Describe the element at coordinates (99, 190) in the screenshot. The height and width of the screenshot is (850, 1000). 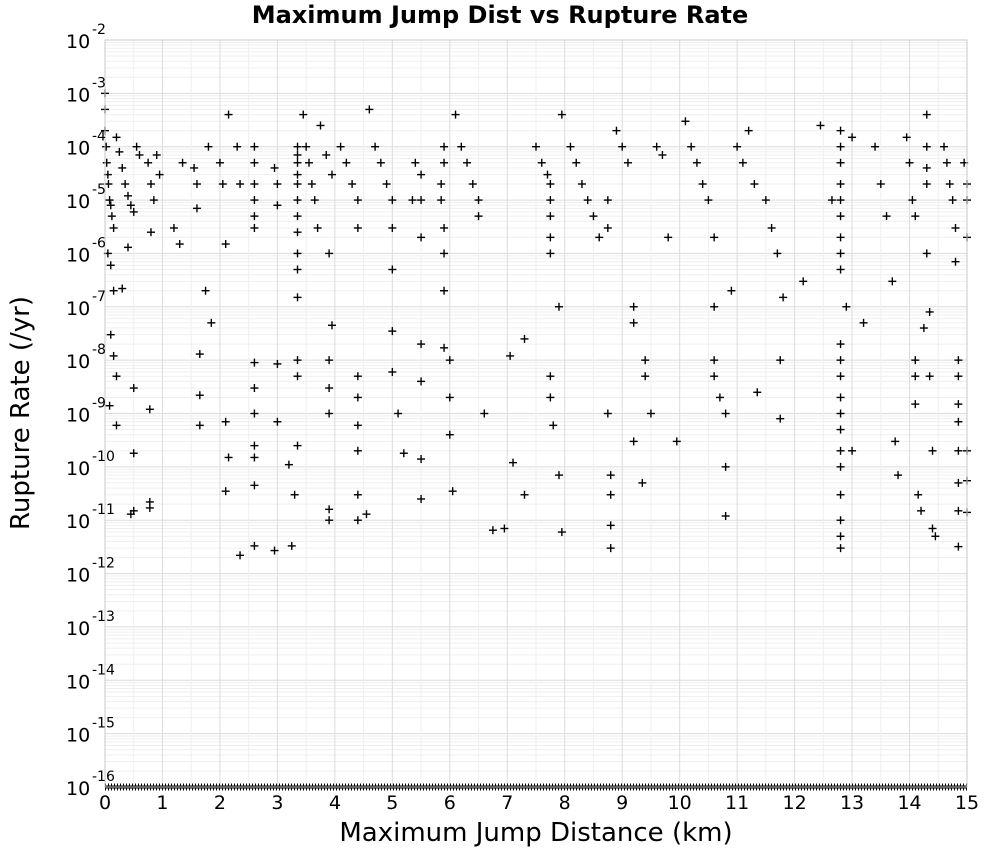
I see `y-tick-exponent: -5` at that location.